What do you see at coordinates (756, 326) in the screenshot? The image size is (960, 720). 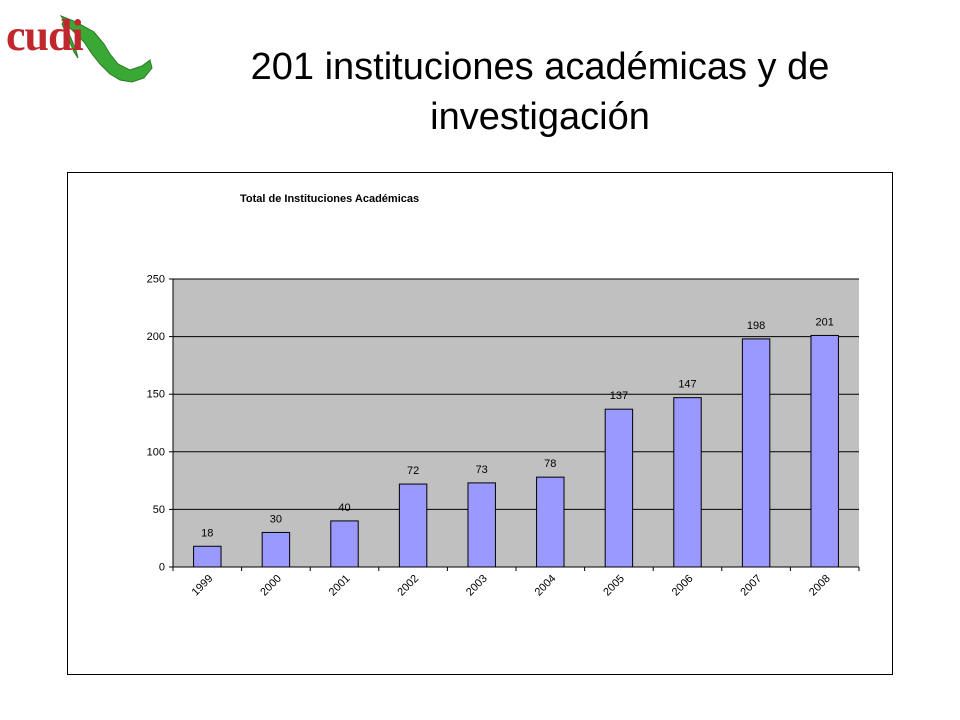 I see `data-label: 198` at bounding box center [756, 326].